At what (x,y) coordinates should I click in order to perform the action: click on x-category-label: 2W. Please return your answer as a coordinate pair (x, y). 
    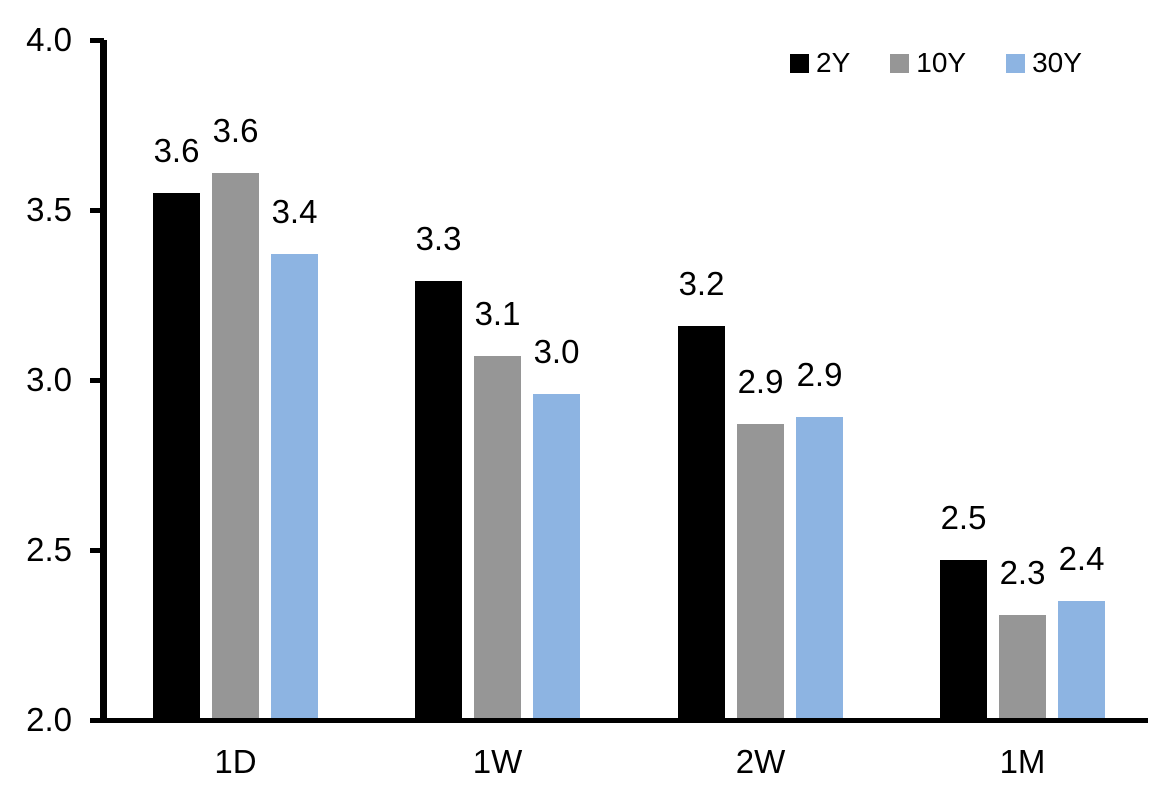
    Looking at the image, I should click on (760, 761).